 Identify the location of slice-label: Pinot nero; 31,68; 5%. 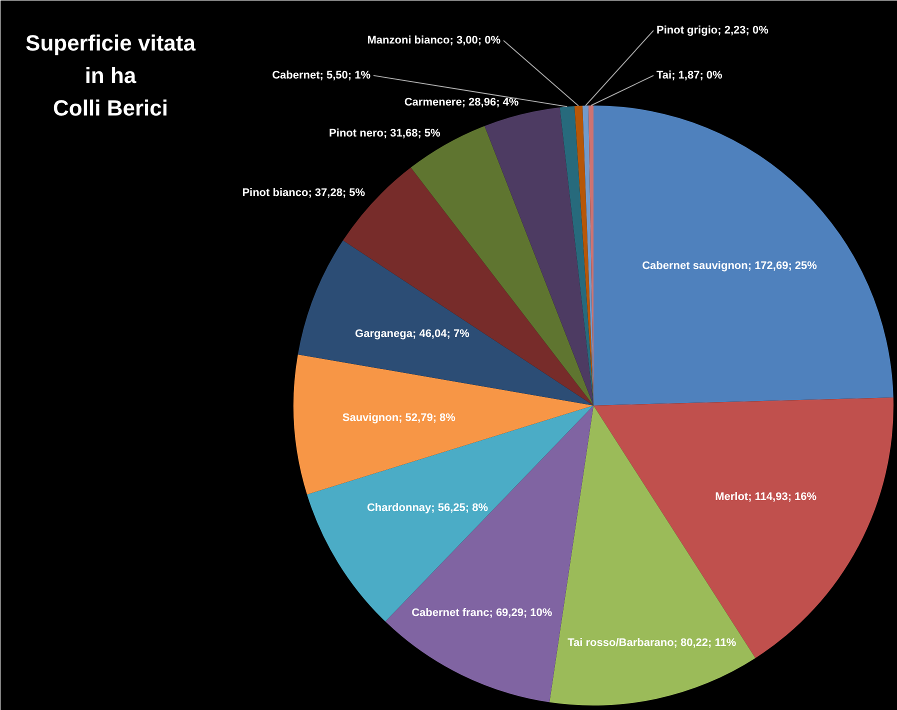
(385, 134).